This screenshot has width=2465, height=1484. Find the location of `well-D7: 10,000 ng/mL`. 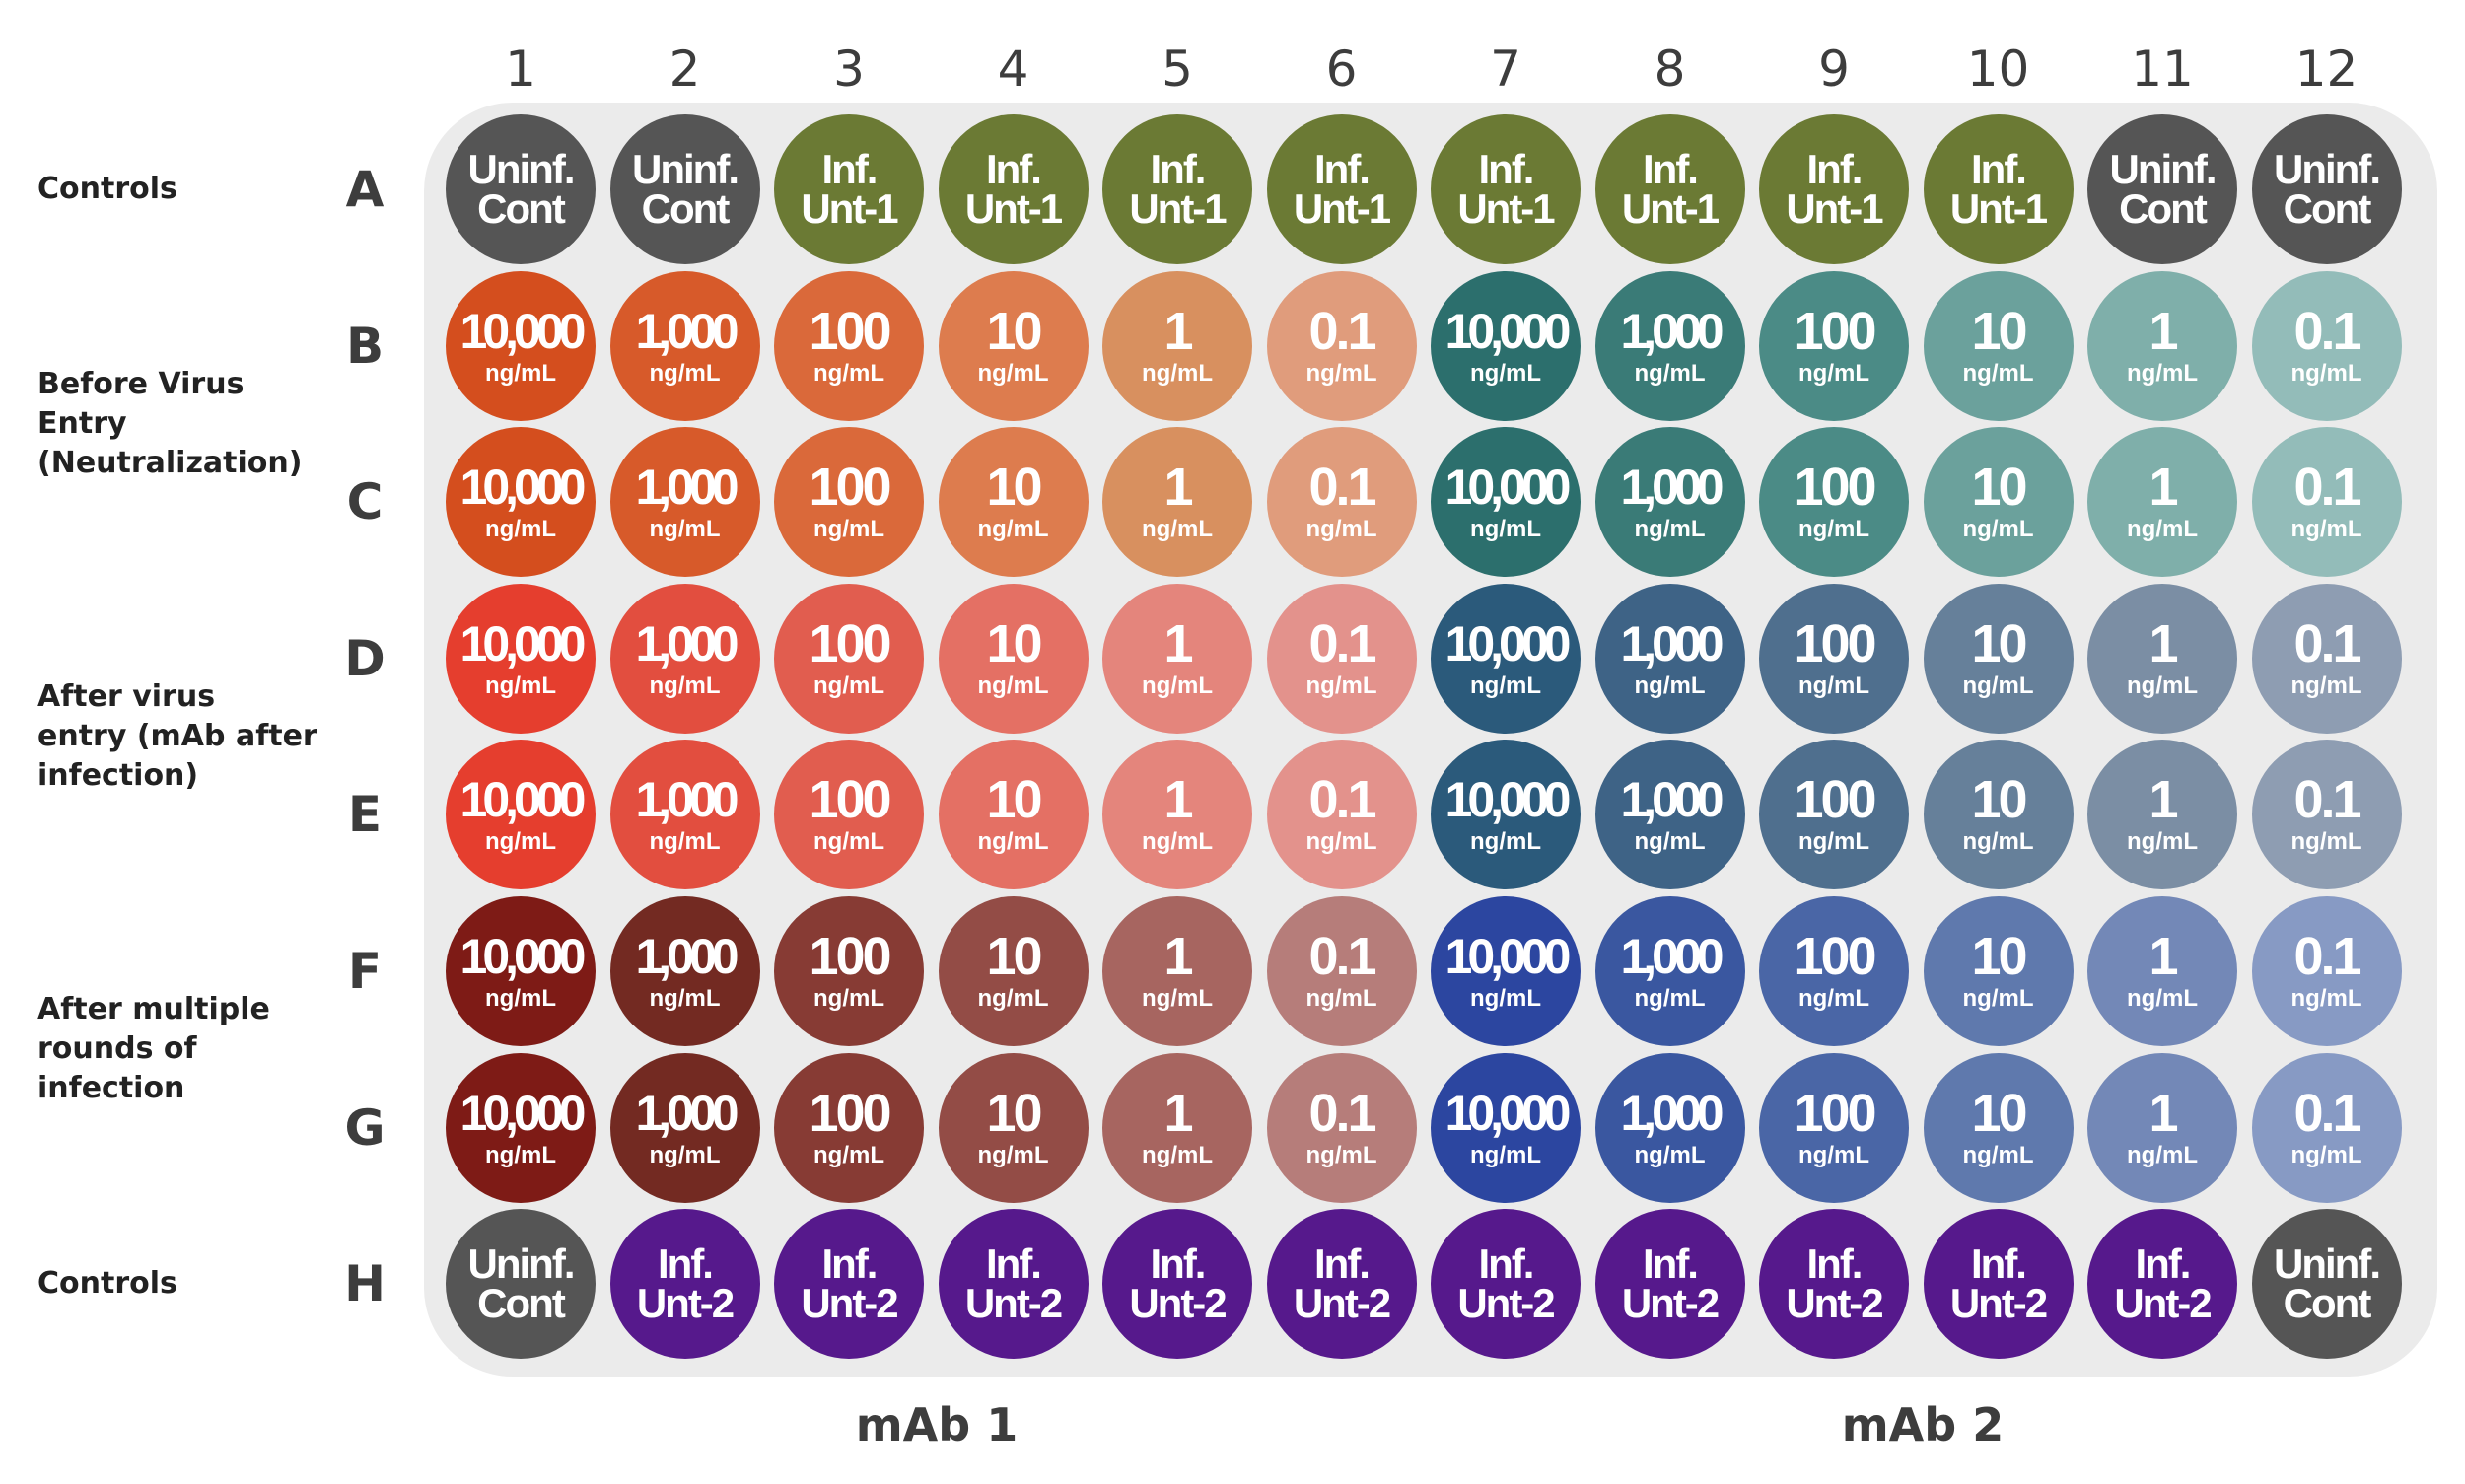

well-D7: 10,000 ng/mL is located at coordinates (1506, 658).